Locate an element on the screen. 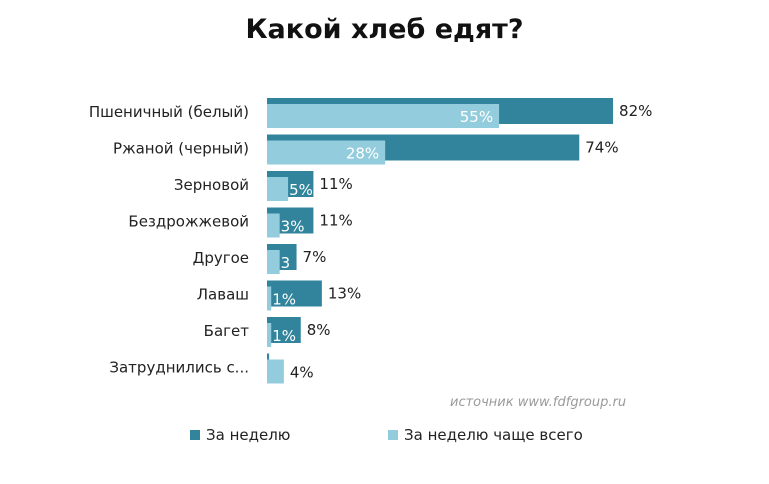  value-label-weekly: 8% is located at coordinates (319, 330).